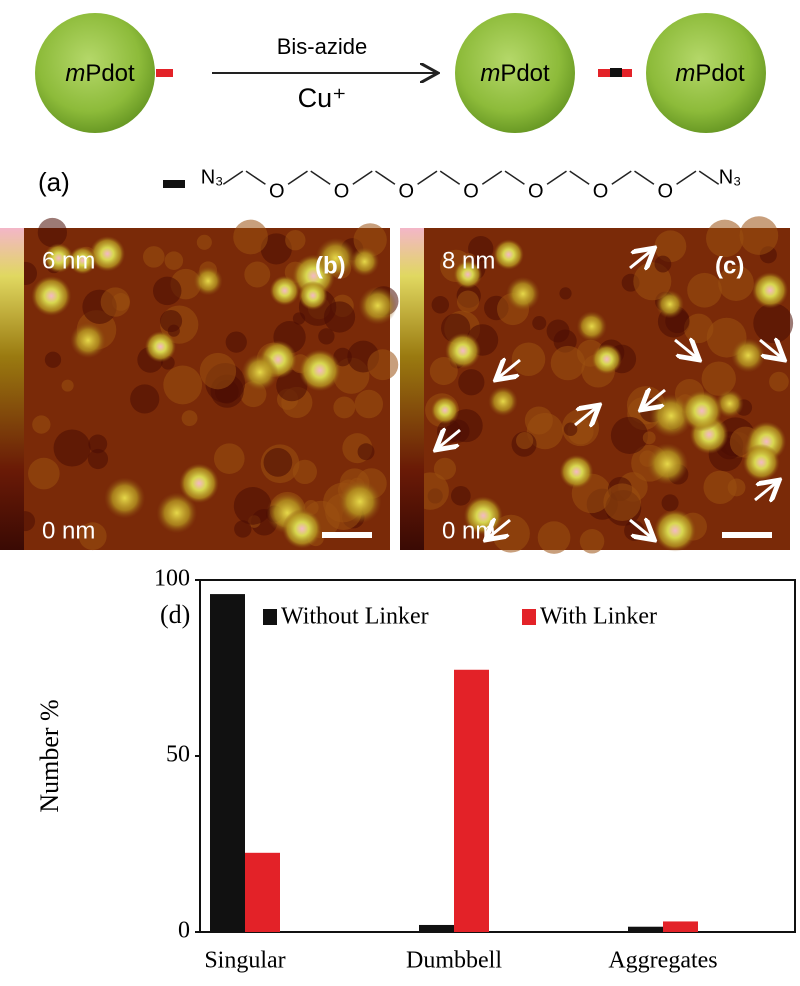 Image resolution: width=800 pixels, height=986 pixels. I want to click on scale-max: 8 nm, so click(468, 260).